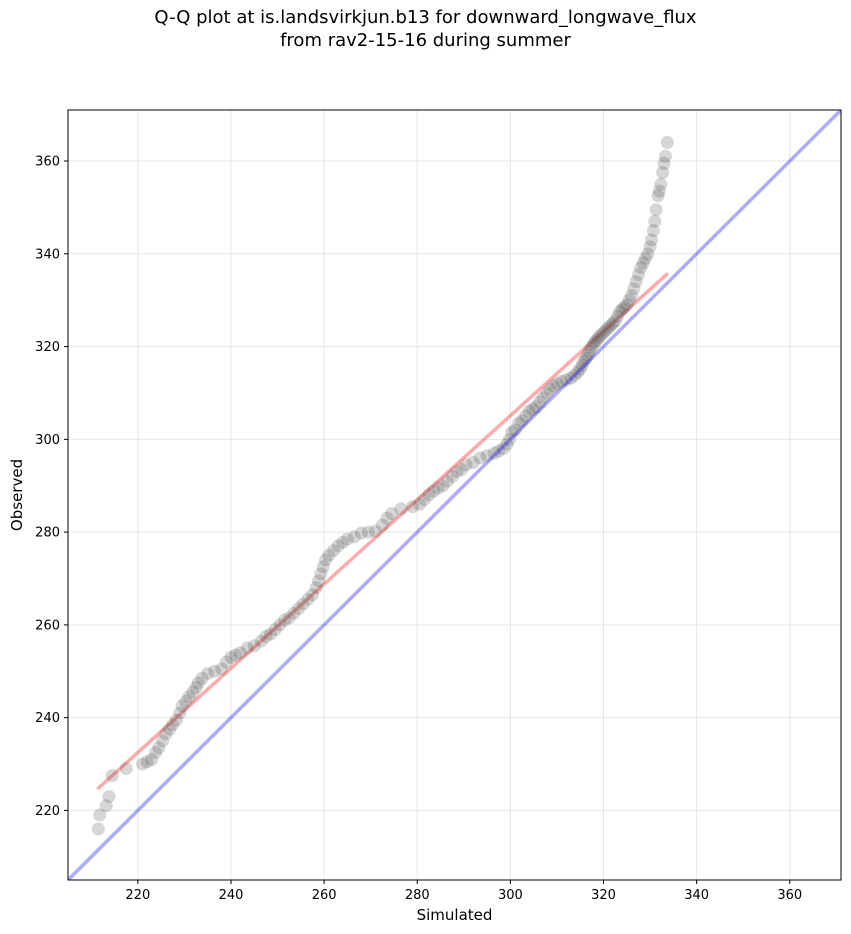 The width and height of the screenshot is (851, 934). I want to click on x-tick-label: 320, so click(603, 895).